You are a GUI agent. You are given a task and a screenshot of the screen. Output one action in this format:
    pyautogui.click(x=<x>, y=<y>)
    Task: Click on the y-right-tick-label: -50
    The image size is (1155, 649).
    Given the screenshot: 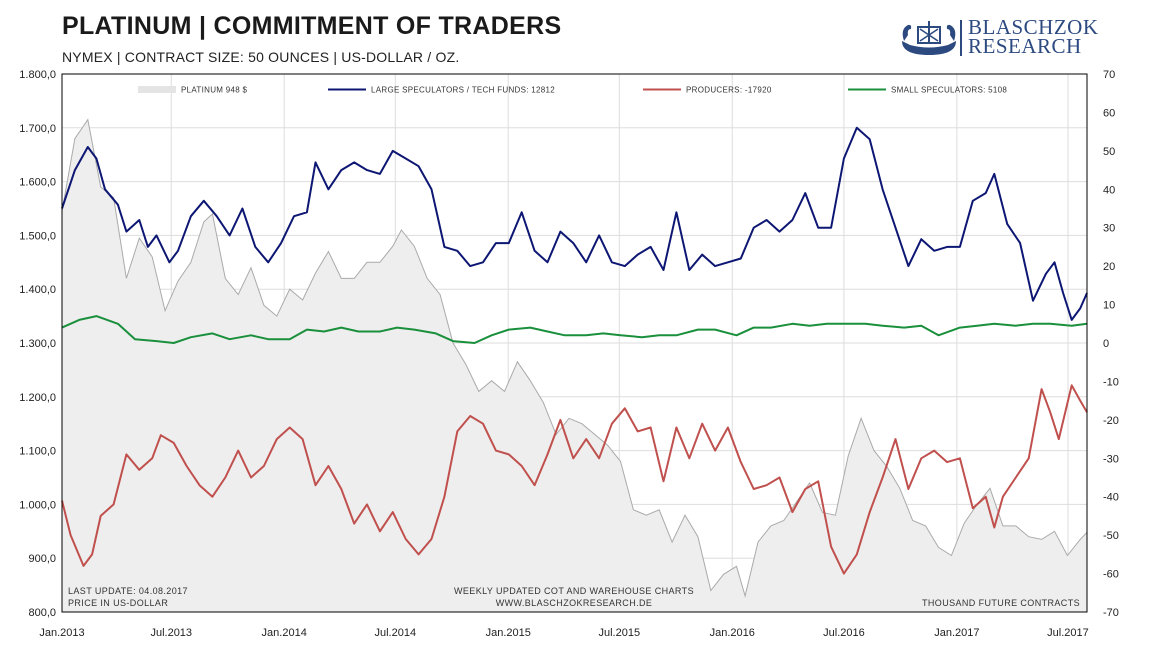 What is the action you would take?
    pyautogui.click(x=1111, y=536)
    